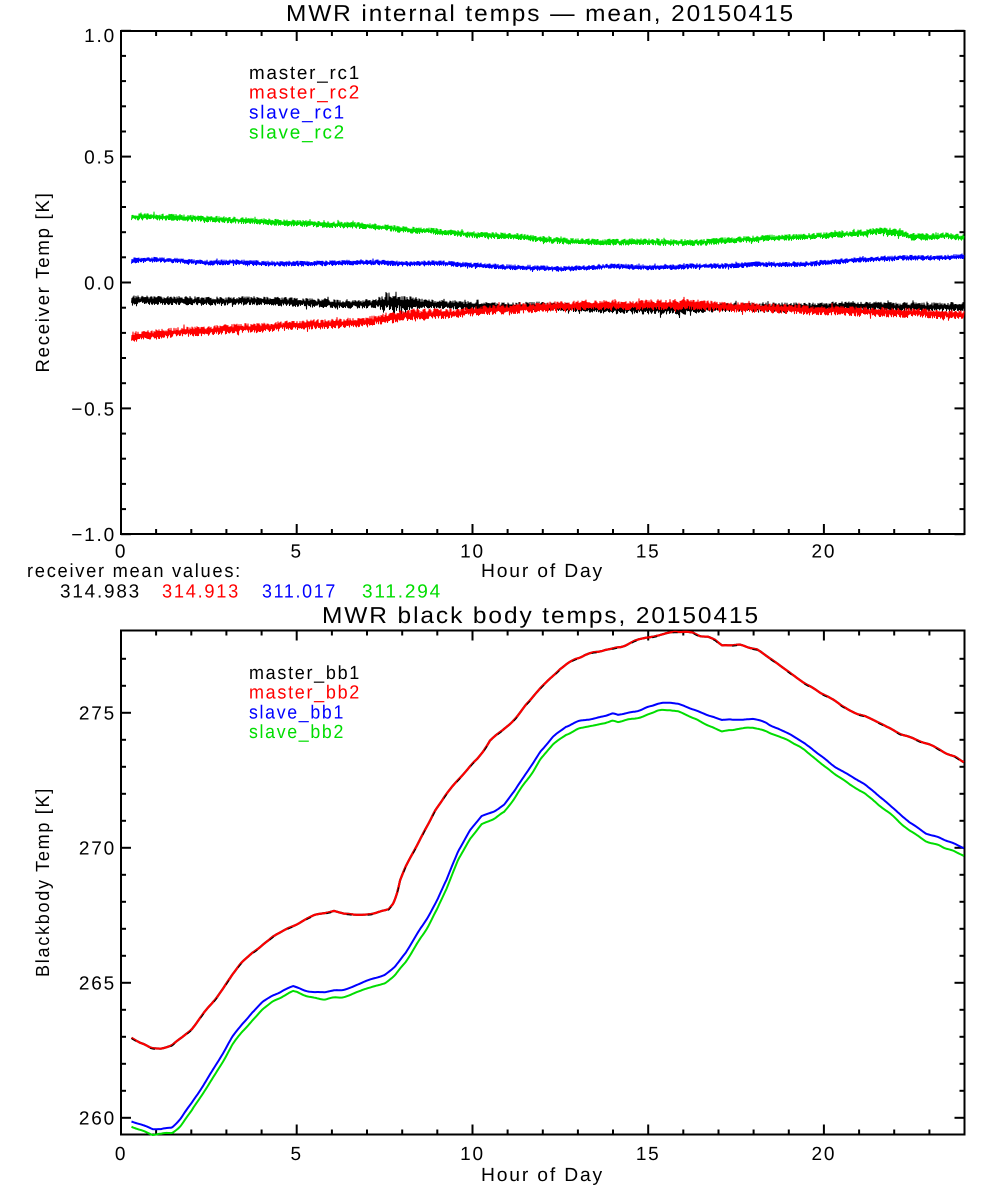  What do you see at coordinates (299, 592) in the screenshot?
I see `svg-text: 311.017` at bounding box center [299, 592].